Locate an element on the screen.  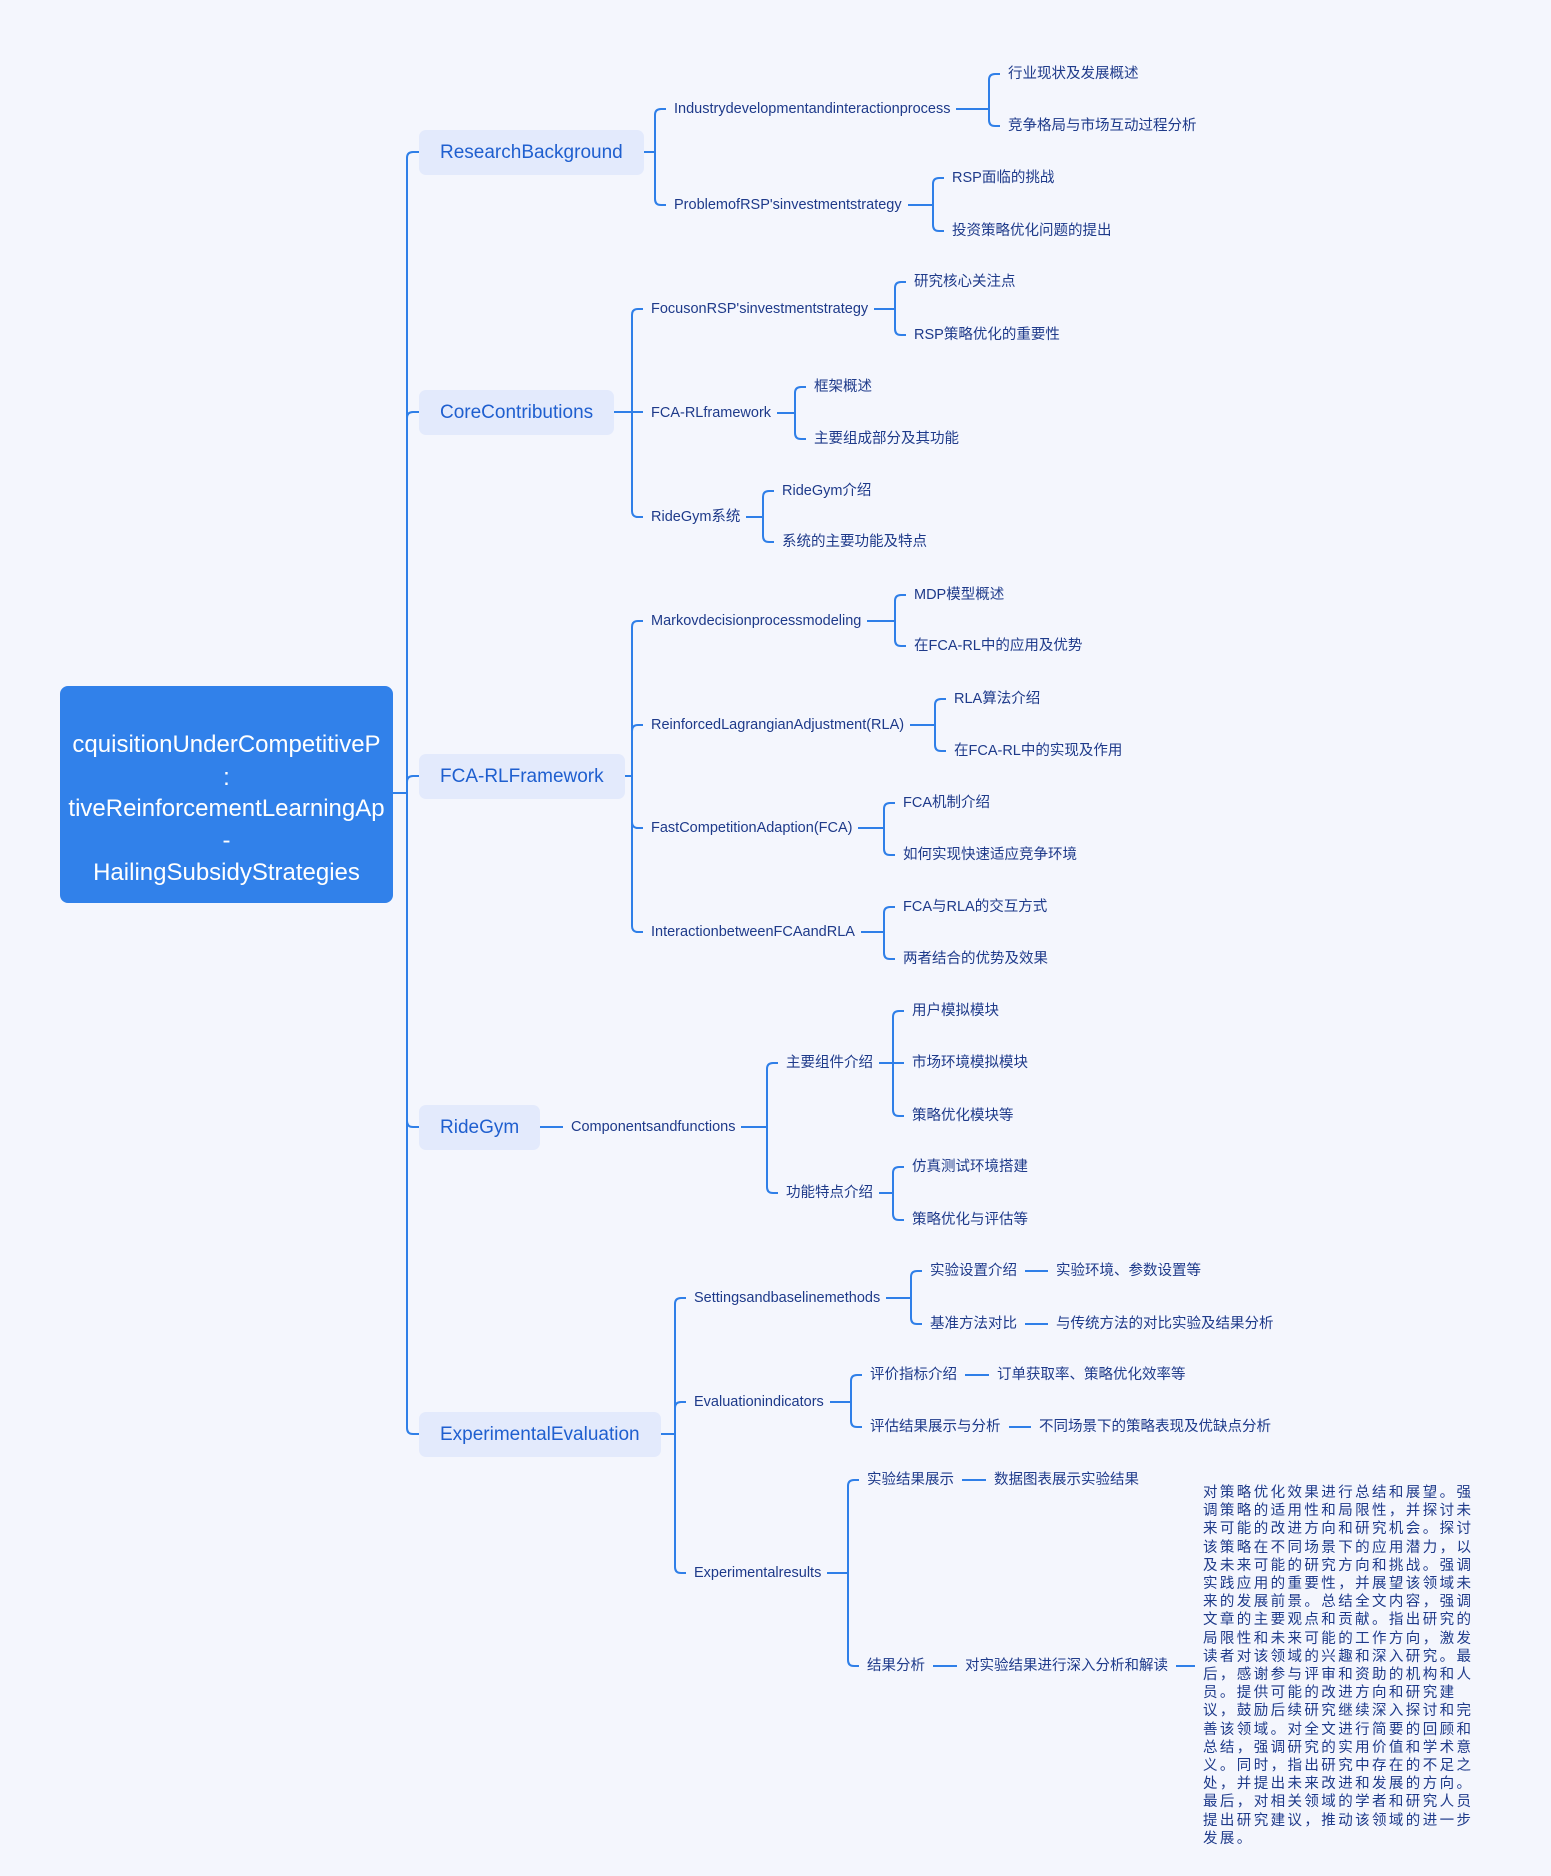
topic-node: FastCompetitionAdaption(FCA) is located at coordinates (752, 828).